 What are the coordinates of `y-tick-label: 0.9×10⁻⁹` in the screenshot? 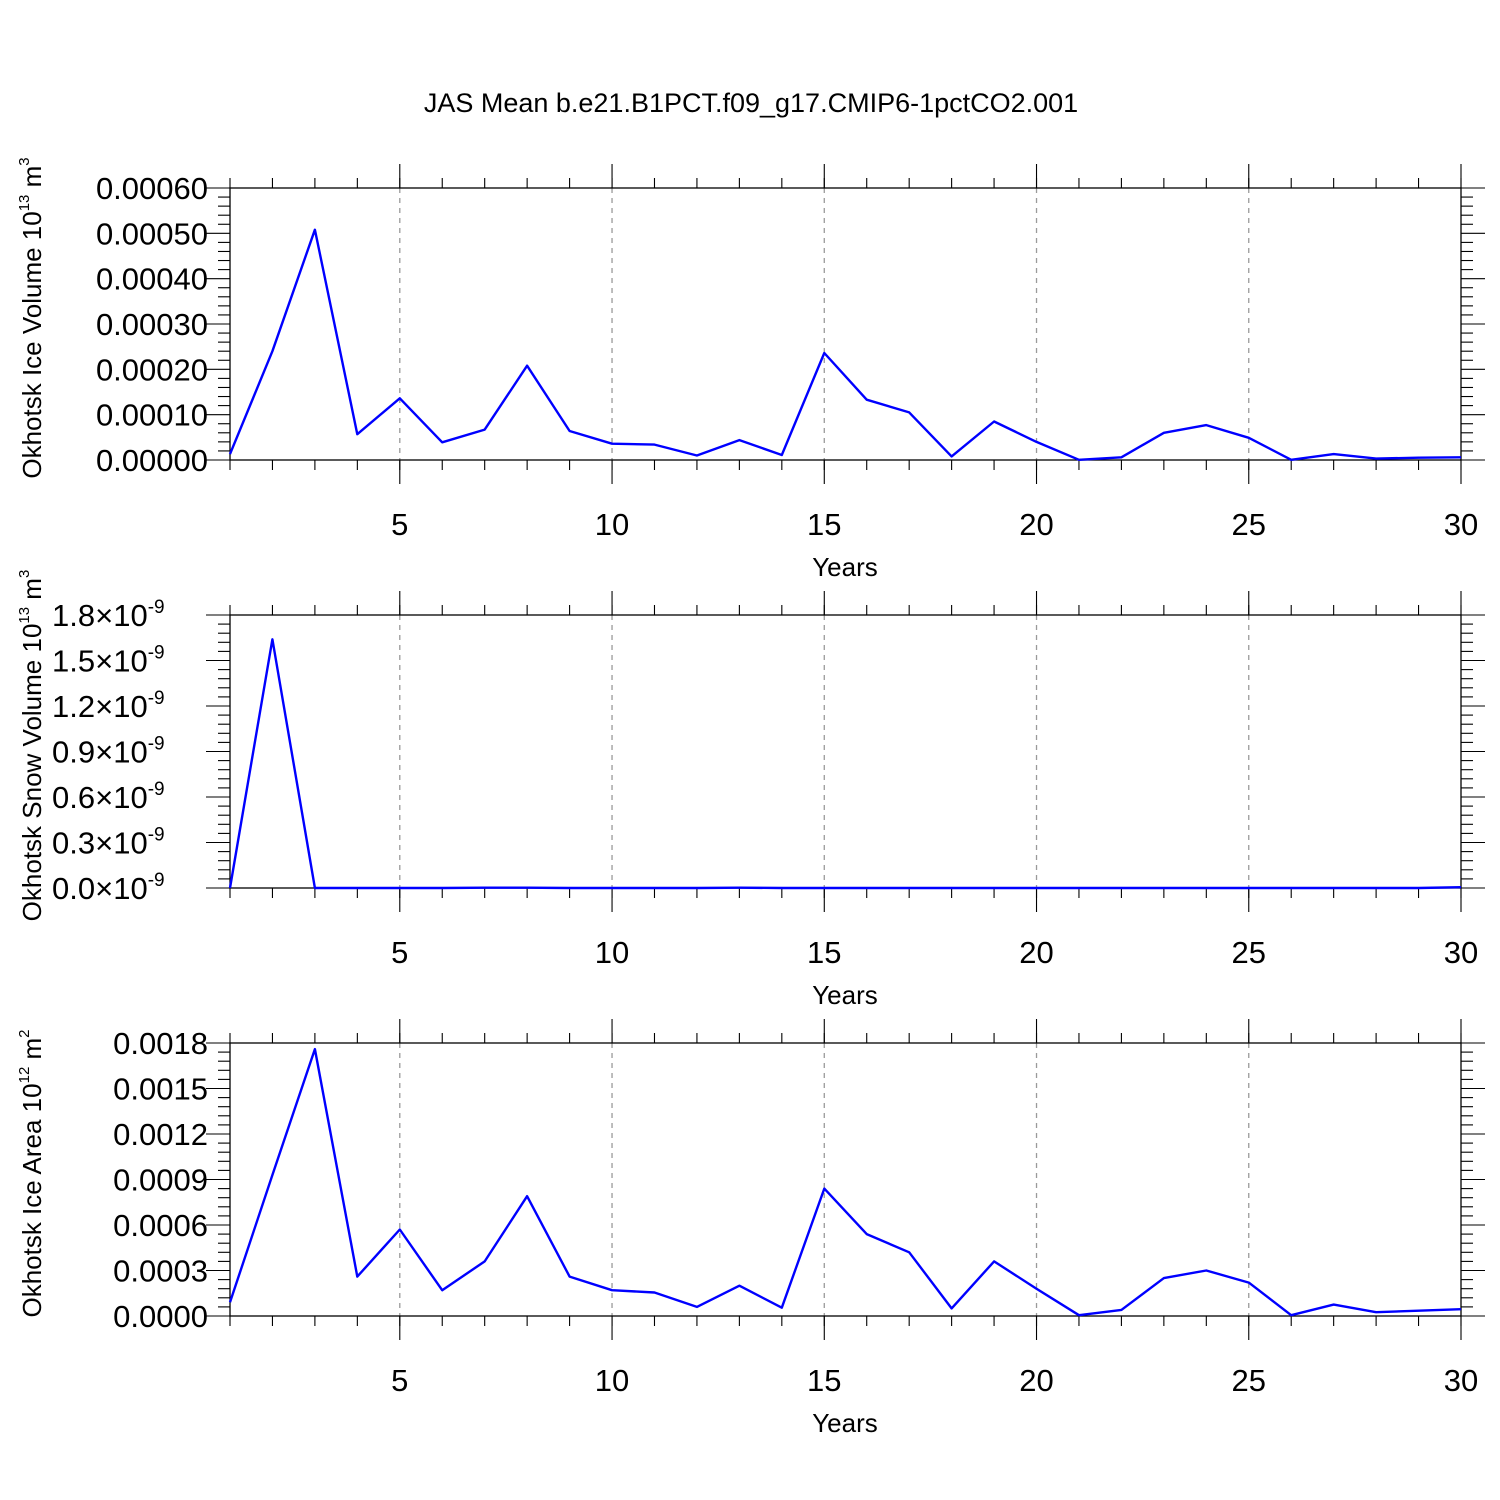 It's located at (108, 752).